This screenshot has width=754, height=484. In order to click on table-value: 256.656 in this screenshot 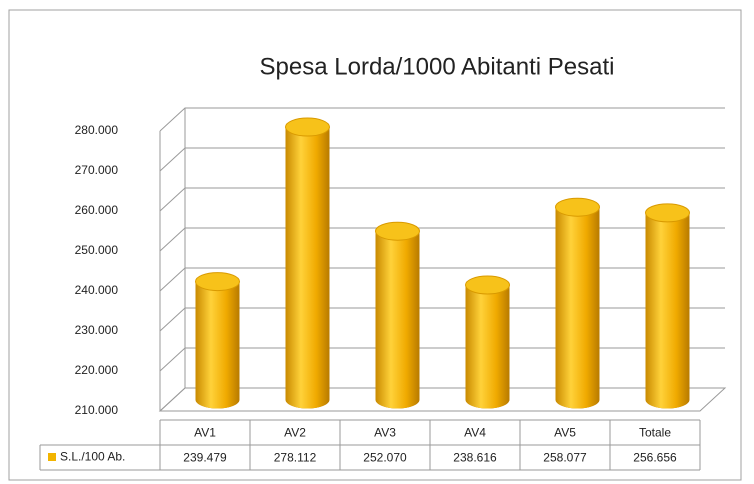, I will do `click(655, 458)`.